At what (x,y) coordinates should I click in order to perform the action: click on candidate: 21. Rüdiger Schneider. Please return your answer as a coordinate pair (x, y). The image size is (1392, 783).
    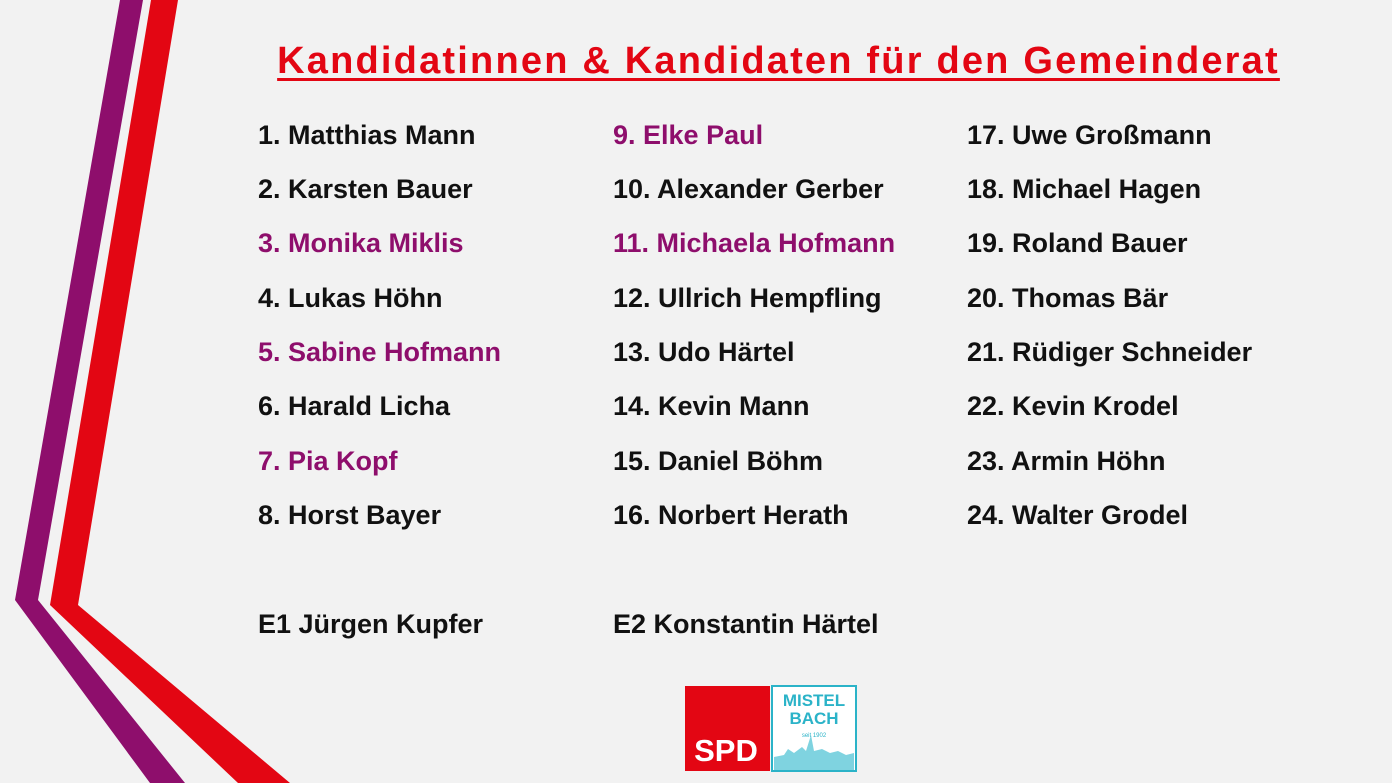
    Looking at the image, I should click on (1110, 352).